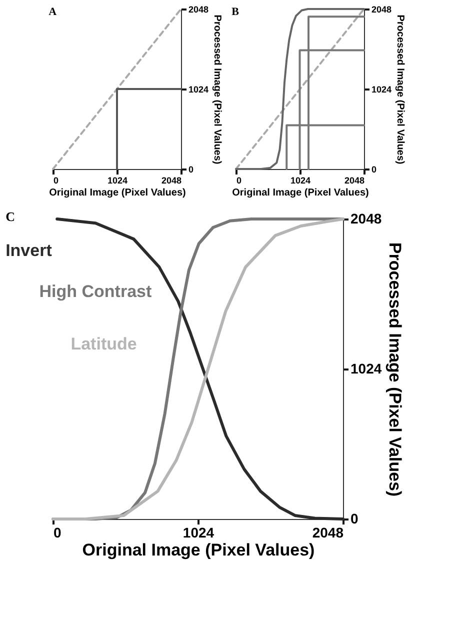 The width and height of the screenshot is (474, 622). What do you see at coordinates (95, 291) in the screenshot?
I see `series-label: High Contrast` at bounding box center [95, 291].